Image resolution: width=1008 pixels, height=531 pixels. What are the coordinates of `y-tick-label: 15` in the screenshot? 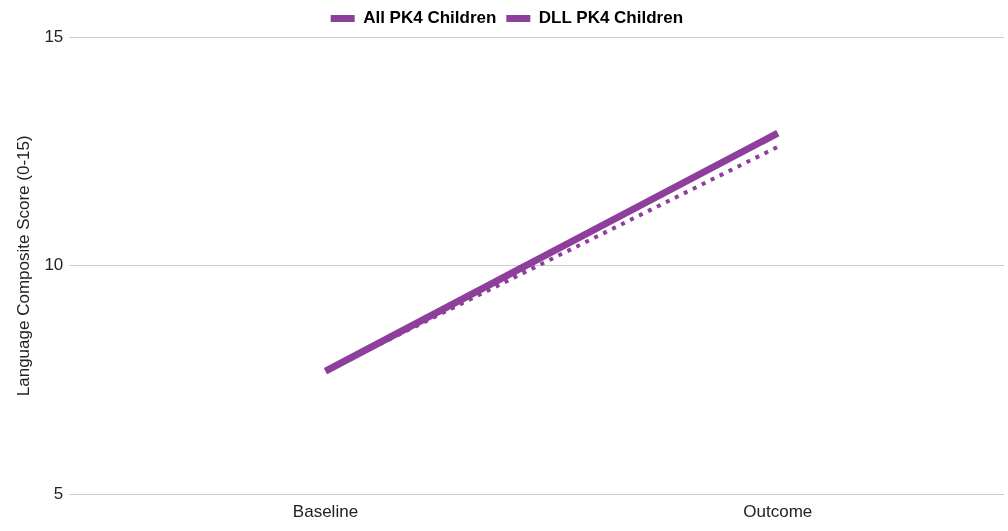 It's located at (54, 36).